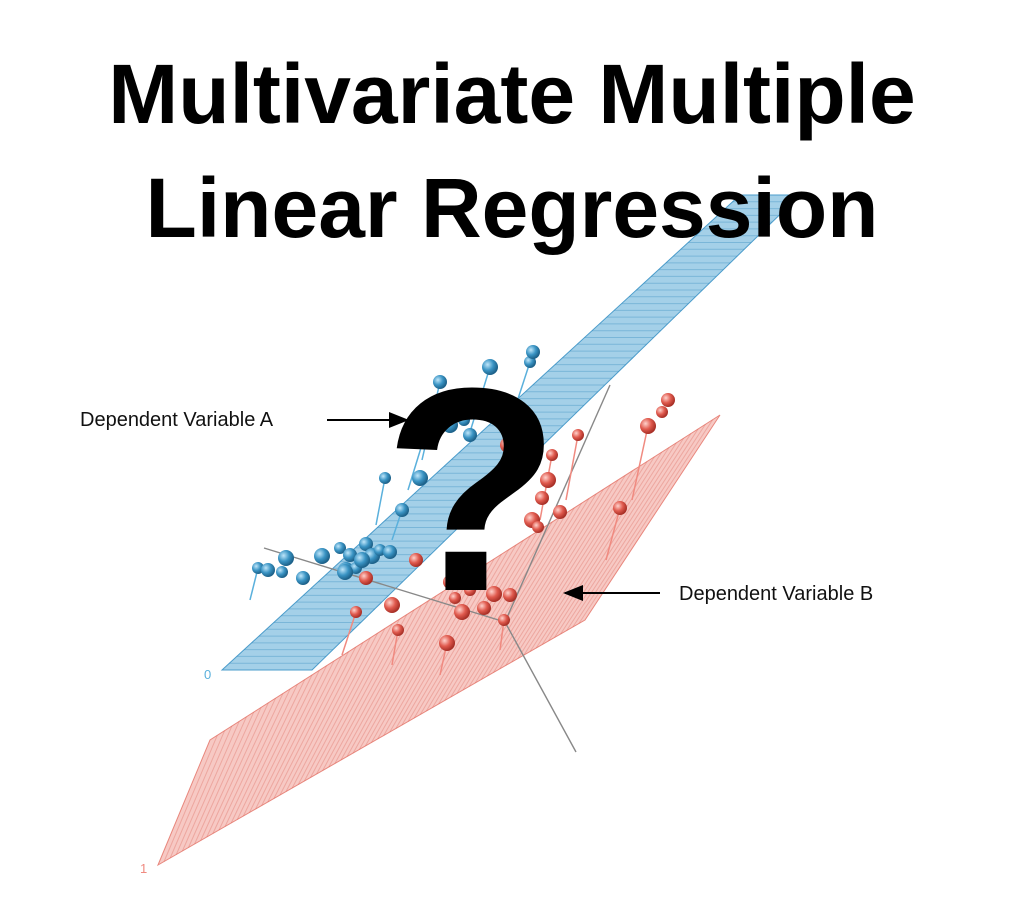 This screenshot has height=904, width=1024. Describe the element at coordinates (512, 94) in the screenshot. I see `page-title-line-1: Multivariate Multiple` at that location.